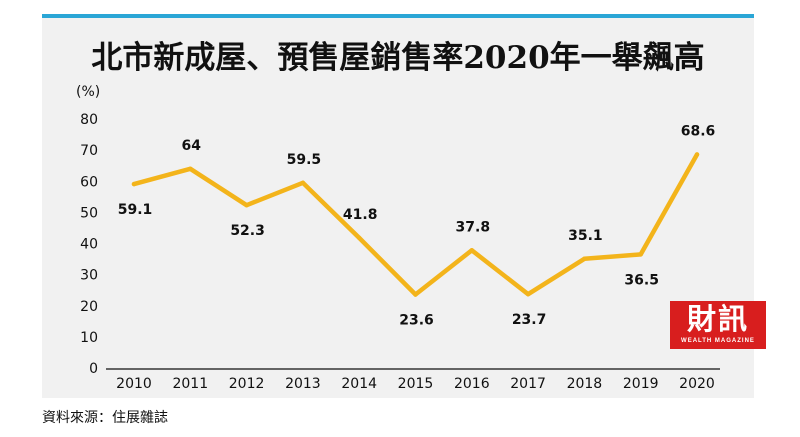  I want to click on data-label-2020: 68.6, so click(698, 131).